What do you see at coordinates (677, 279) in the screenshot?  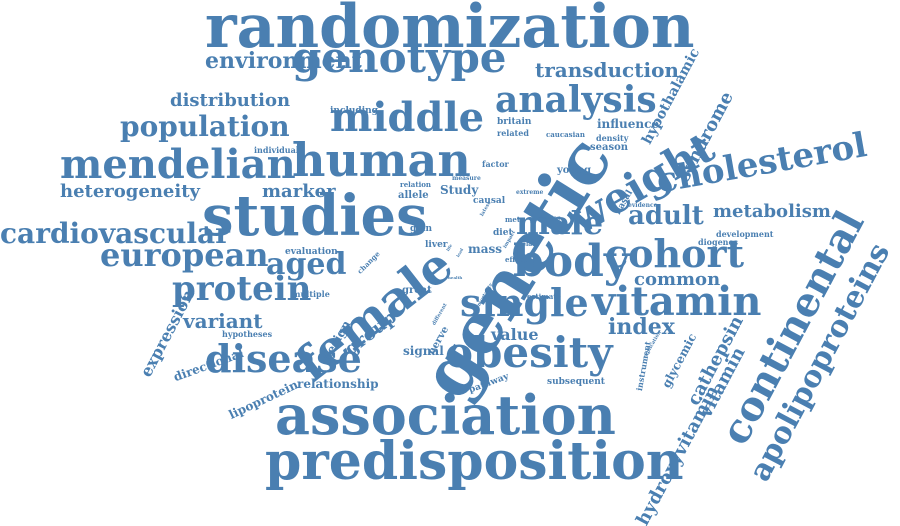 I see `word-common-63: common` at bounding box center [677, 279].